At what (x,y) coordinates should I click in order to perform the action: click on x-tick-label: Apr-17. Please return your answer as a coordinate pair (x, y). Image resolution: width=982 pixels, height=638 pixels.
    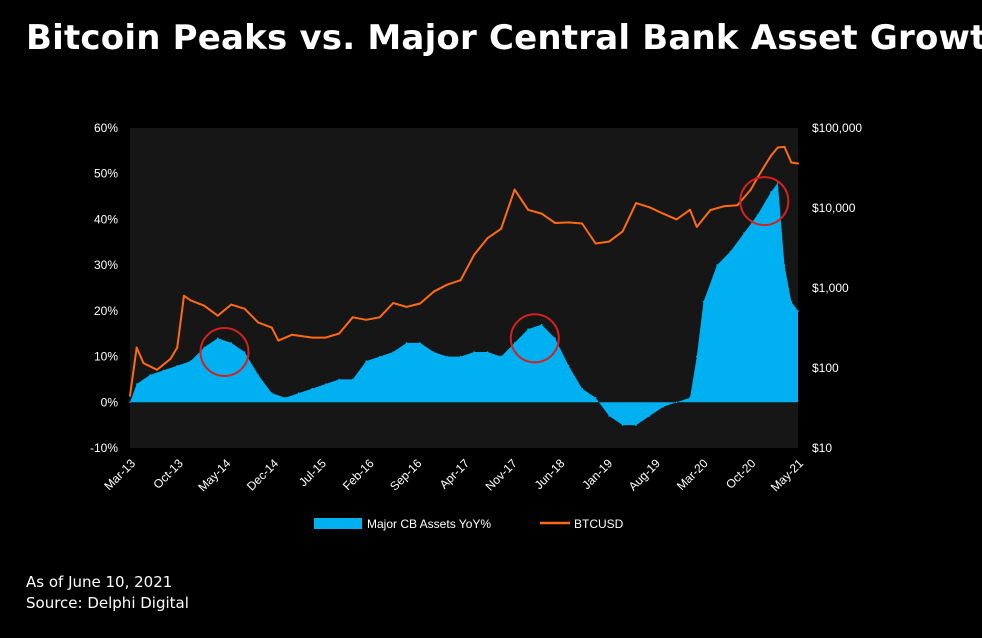
    Looking at the image, I should click on (455, 474).